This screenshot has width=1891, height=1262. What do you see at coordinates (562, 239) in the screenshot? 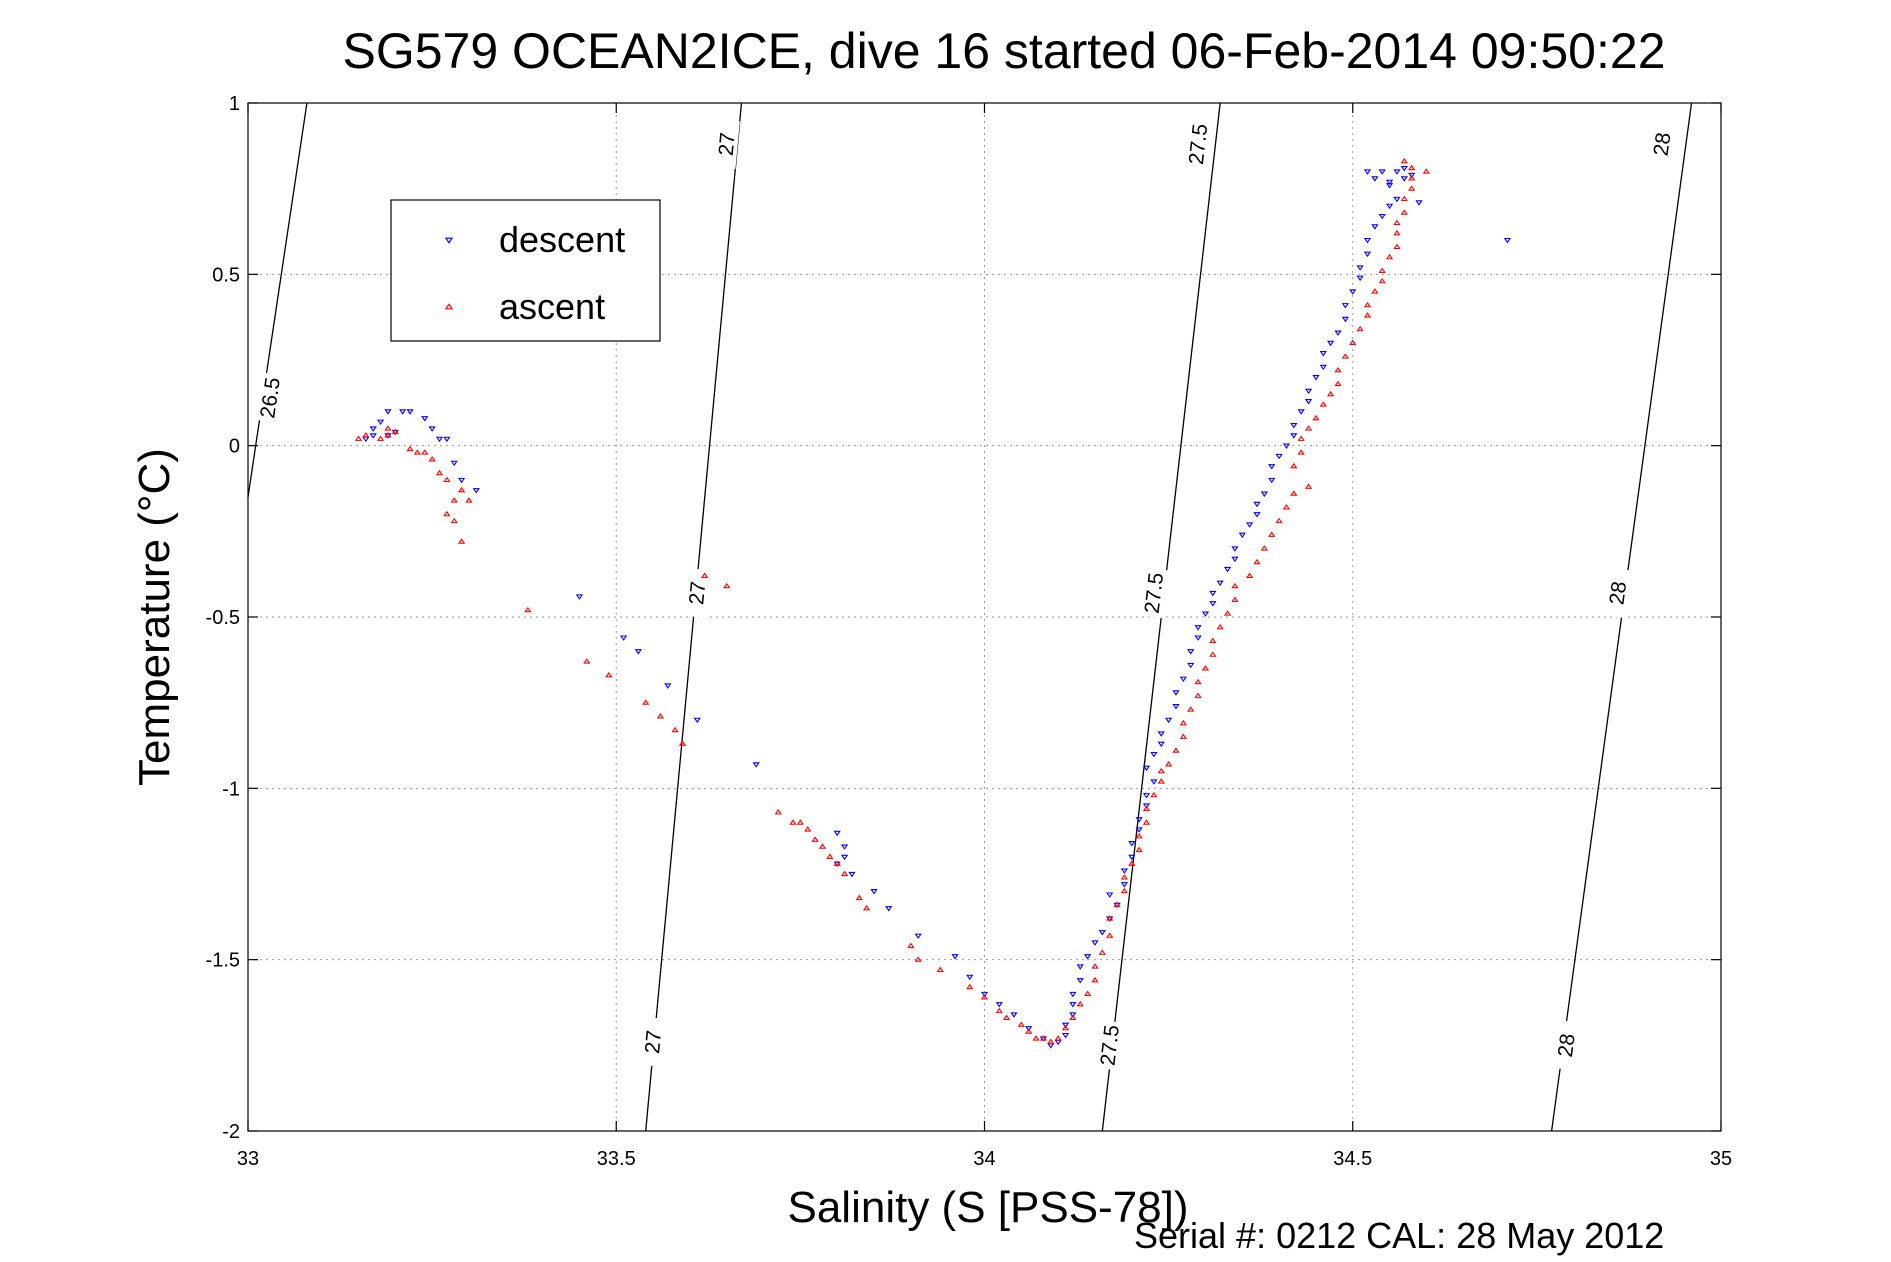
I see `legend-label-descent: descent` at bounding box center [562, 239].